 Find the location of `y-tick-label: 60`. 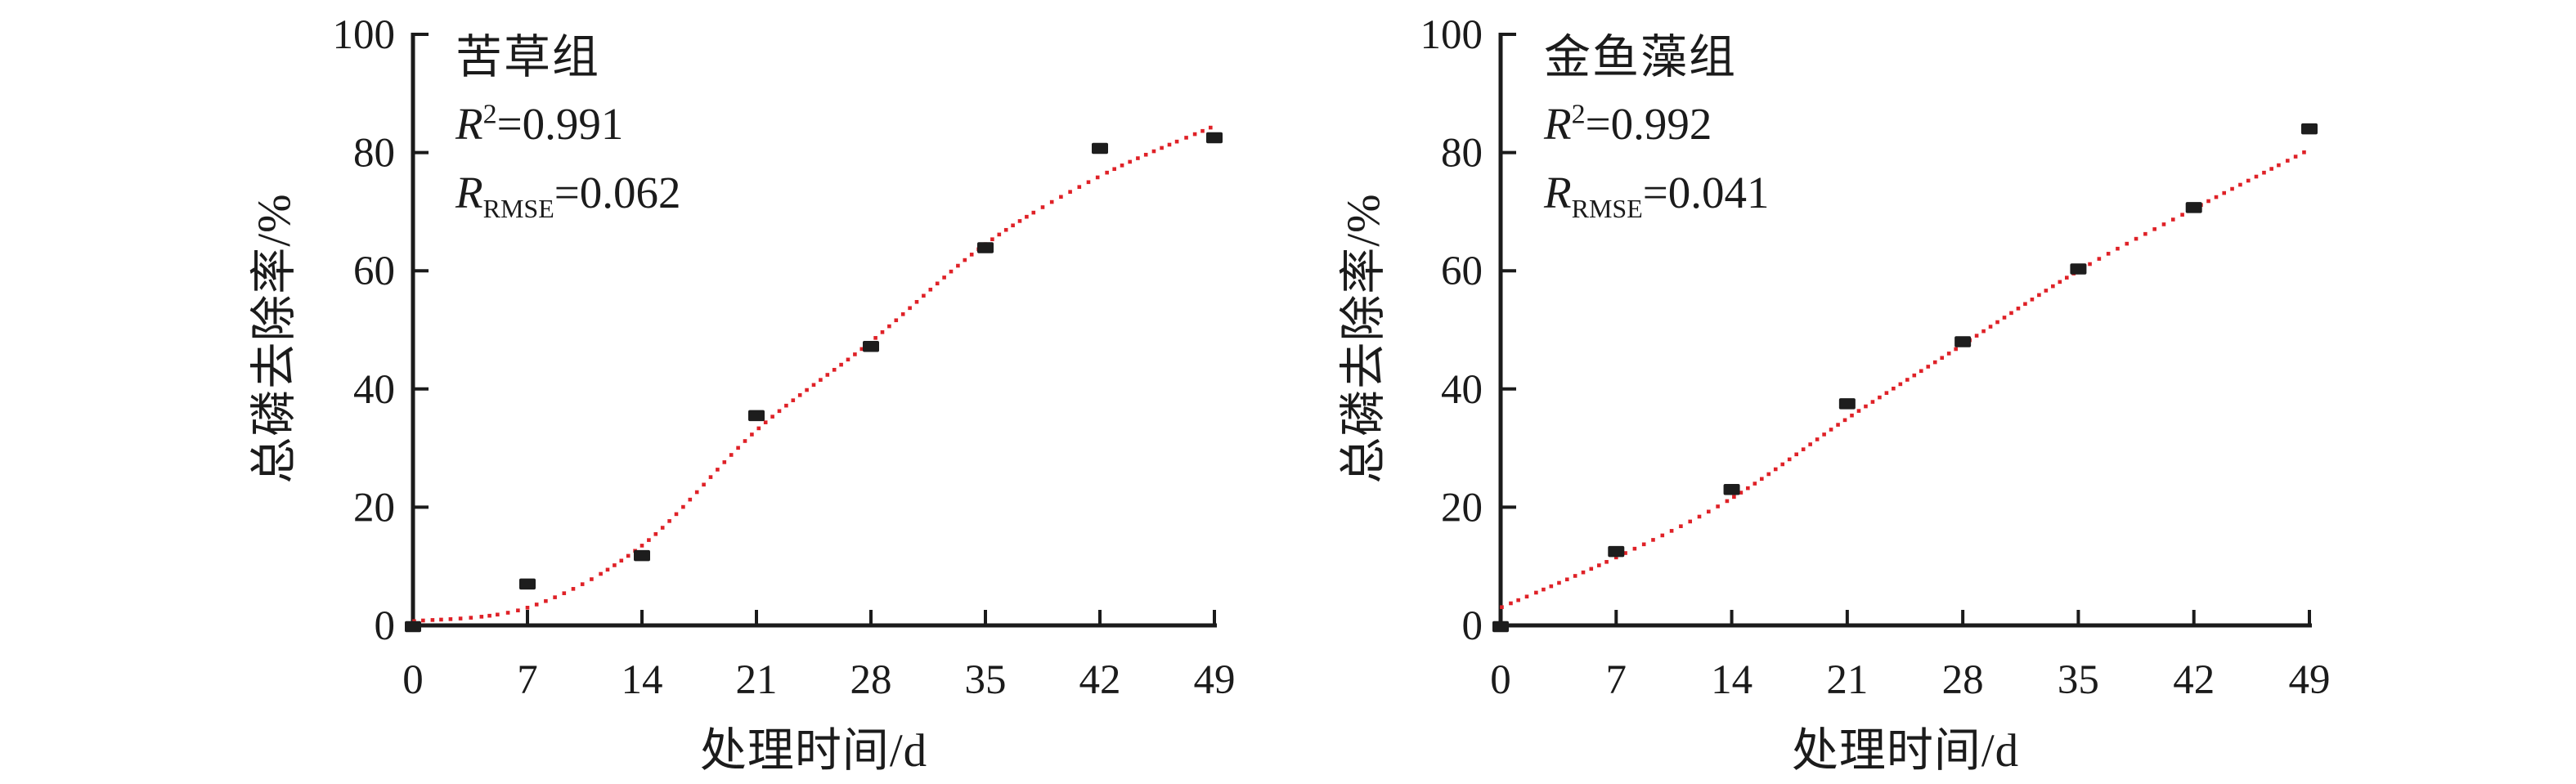

y-tick-label: 60 is located at coordinates (374, 272).